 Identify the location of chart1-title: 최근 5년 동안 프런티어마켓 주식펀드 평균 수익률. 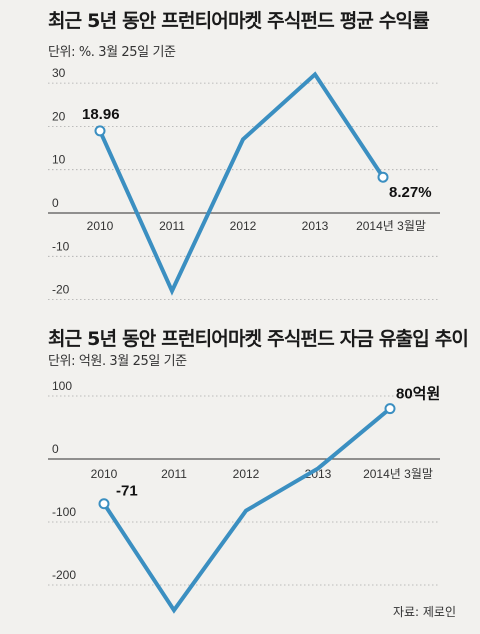
(239, 21).